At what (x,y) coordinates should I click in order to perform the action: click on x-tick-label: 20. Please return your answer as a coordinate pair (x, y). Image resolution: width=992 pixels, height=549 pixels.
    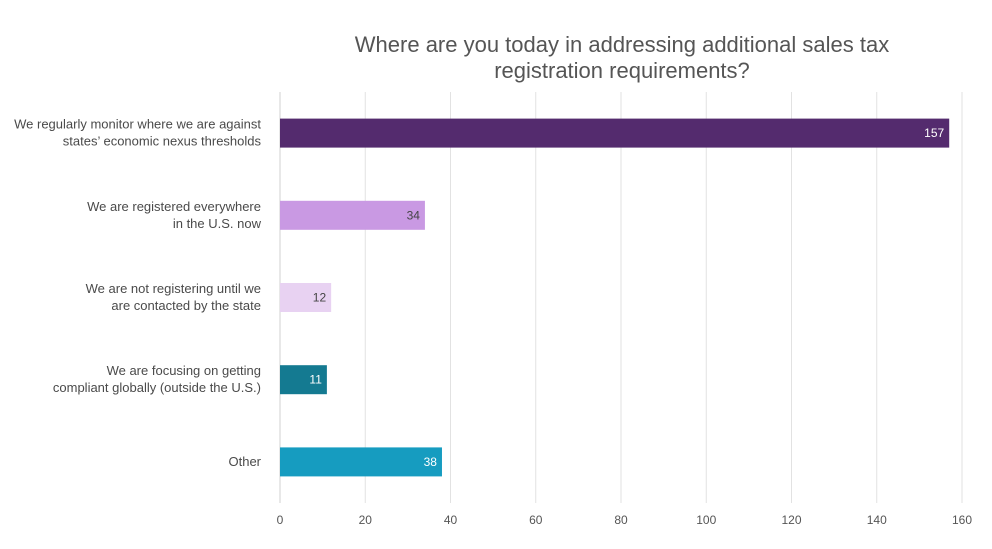
    Looking at the image, I should click on (366, 520).